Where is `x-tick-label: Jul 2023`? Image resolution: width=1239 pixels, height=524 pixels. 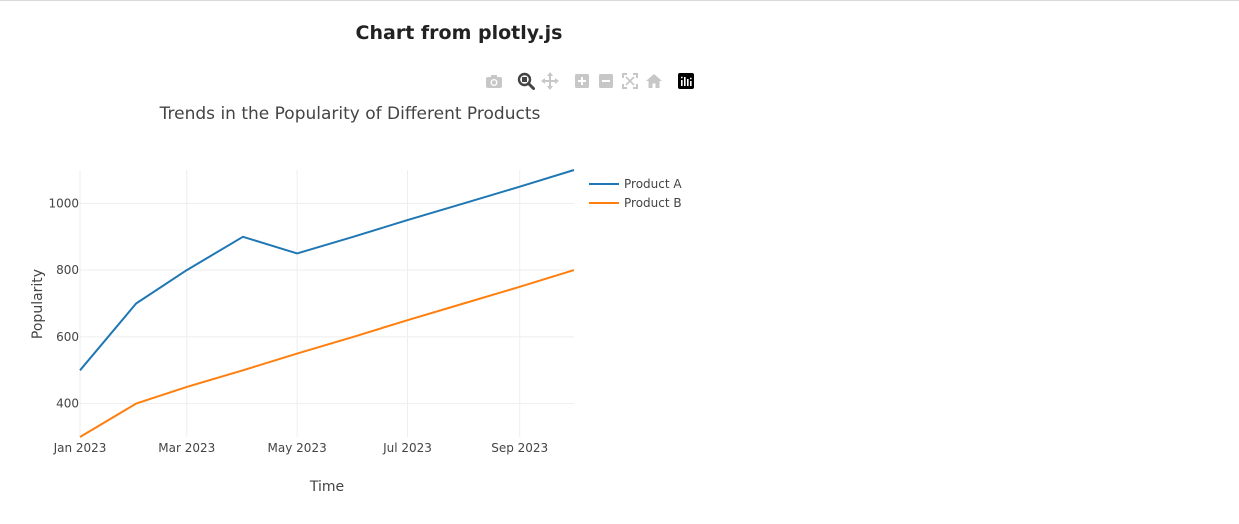
x-tick-label: Jul 2023 is located at coordinates (407, 448).